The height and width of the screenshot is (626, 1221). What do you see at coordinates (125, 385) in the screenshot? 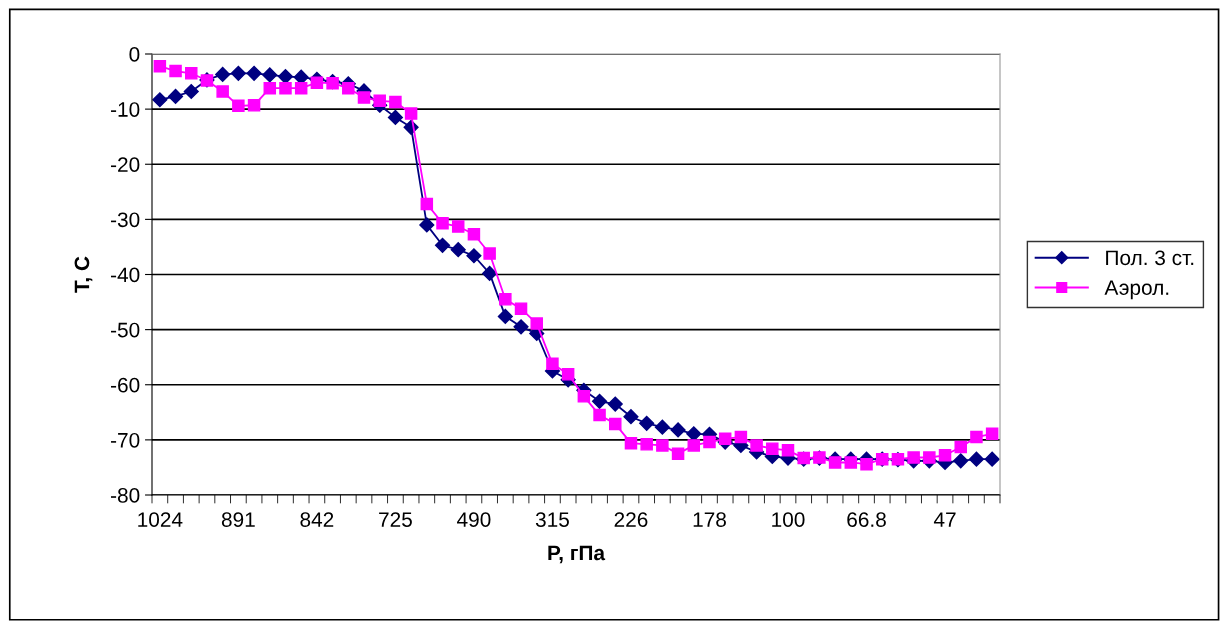
I see `y-tick-label: -60` at bounding box center [125, 385].